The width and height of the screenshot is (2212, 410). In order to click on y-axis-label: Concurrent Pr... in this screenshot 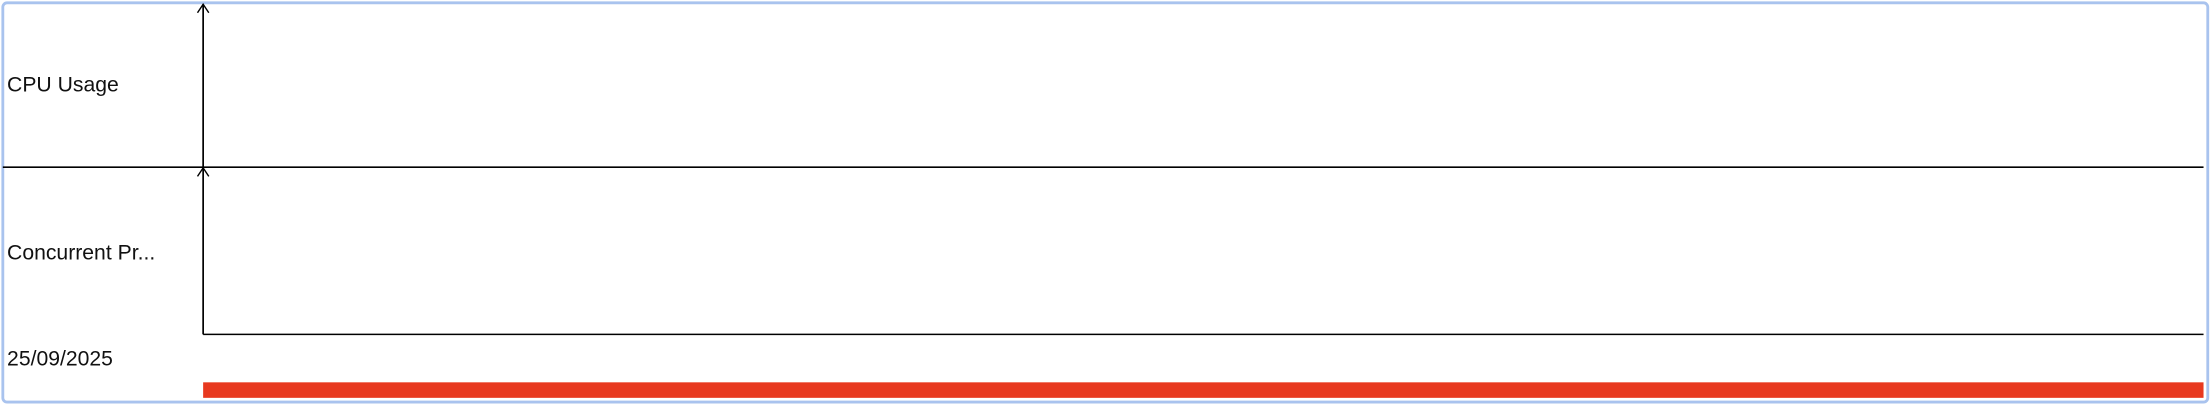, I will do `click(81, 253)`.